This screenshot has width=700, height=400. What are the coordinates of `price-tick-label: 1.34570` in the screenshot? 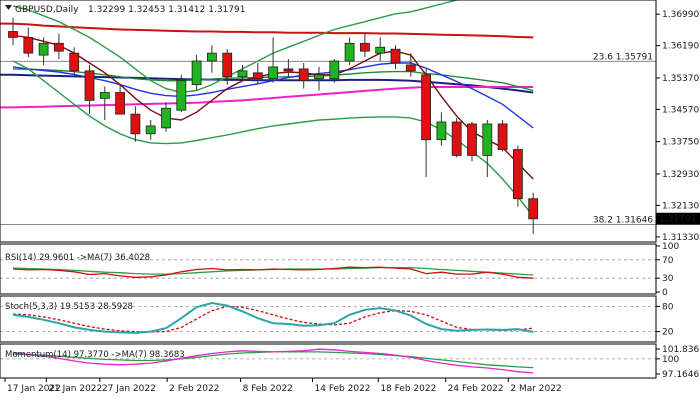 It's located at (680, 110).